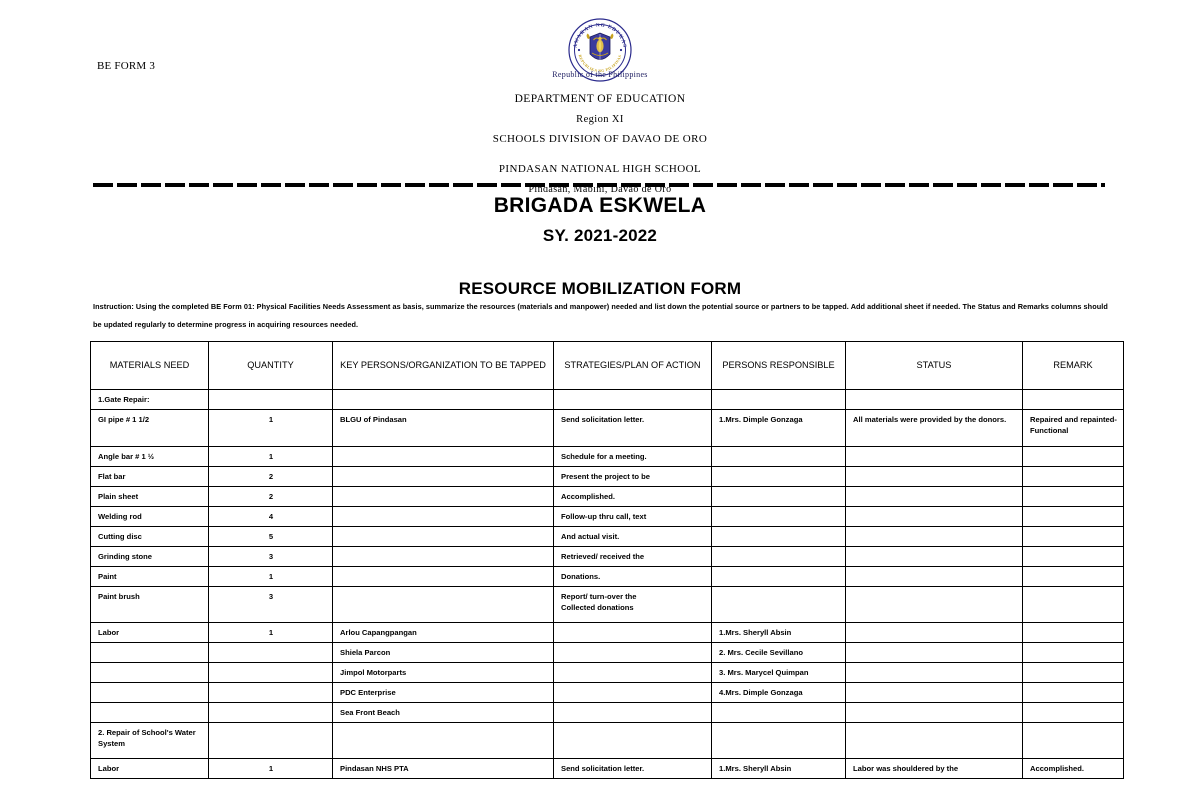 The image size is (1200, 785). Describe the element at coordinates (934, 365) in the screenshot. I see `column-header-status: STATUS` at that location.